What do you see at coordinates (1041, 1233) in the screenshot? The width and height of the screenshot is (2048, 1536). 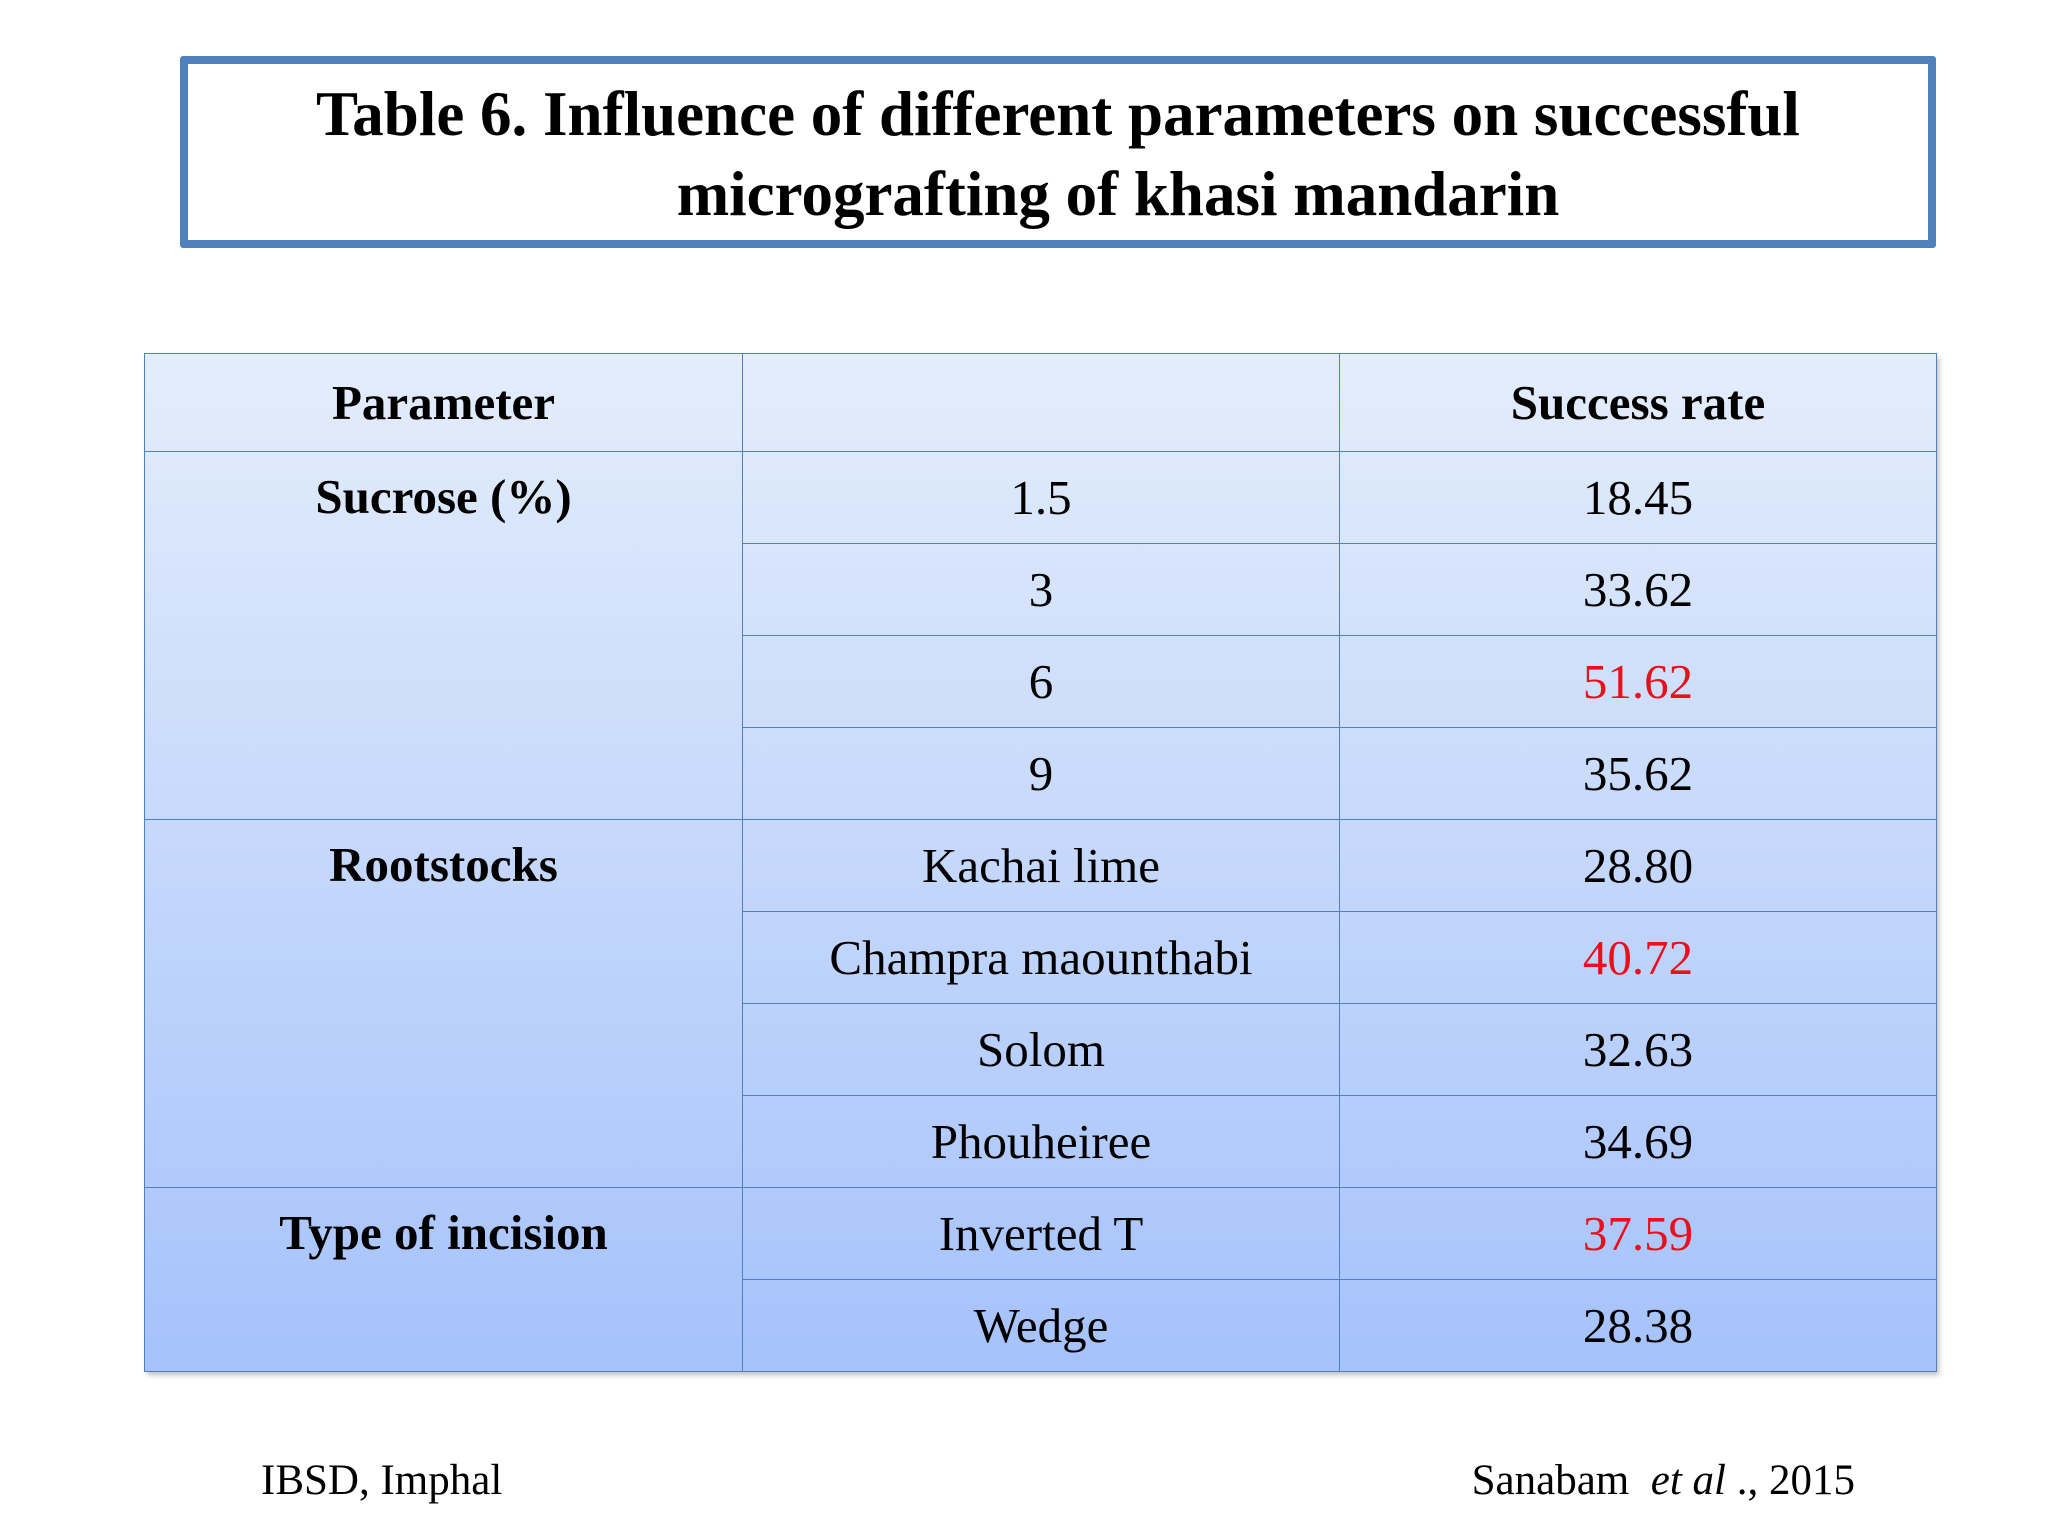 I see `level-cell: Inverted T` at bounding box center [1041, 1233].